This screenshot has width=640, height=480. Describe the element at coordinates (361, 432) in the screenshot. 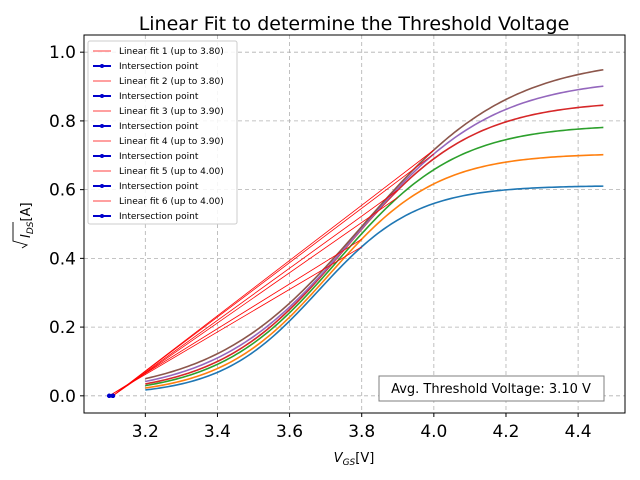

I see `x-tick-label: 3.8` at that location.